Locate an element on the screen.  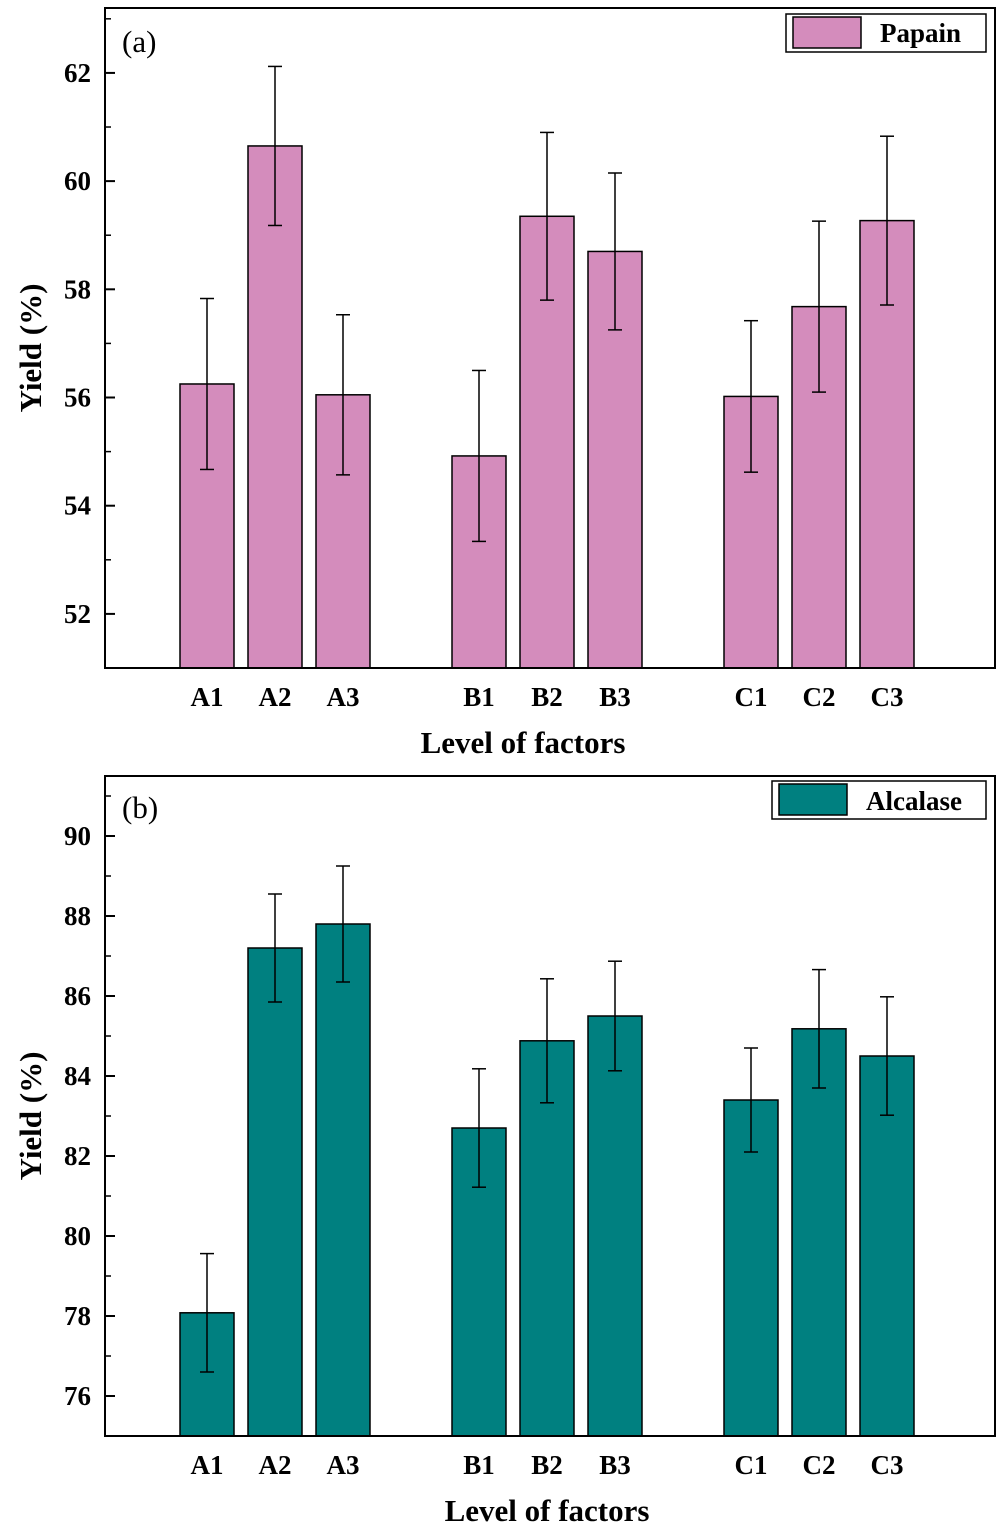
chart-a-error-bar-C3 is located at coordinates (887, 220).